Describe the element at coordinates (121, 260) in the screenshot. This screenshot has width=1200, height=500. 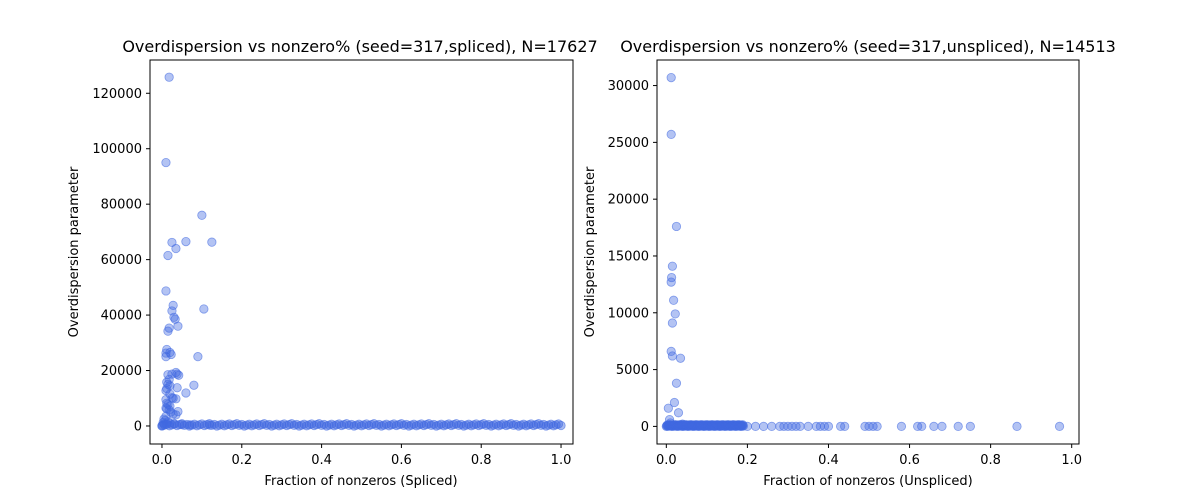
I see `y-tick-label-spliced: 60000` at that location.